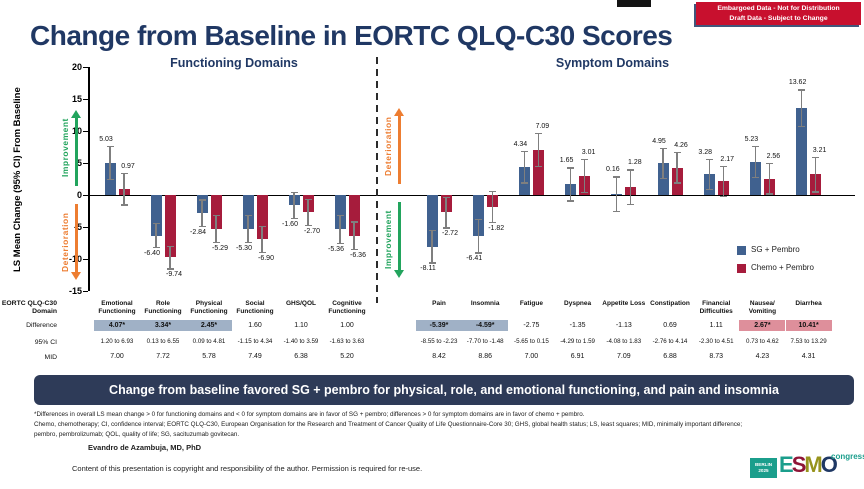  What do you see at coordinates (234, 63) in the screenshot?
I see `section-title-functioning: Functioning Domains` at bounding box center [234, 63].